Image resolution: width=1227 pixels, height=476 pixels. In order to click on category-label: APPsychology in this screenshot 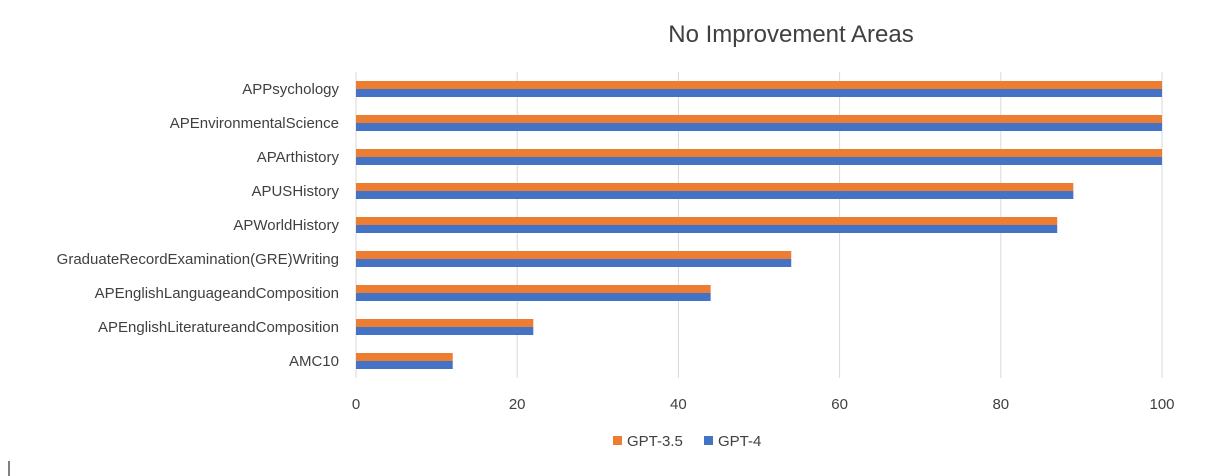, I will do `click(290, 89)`.